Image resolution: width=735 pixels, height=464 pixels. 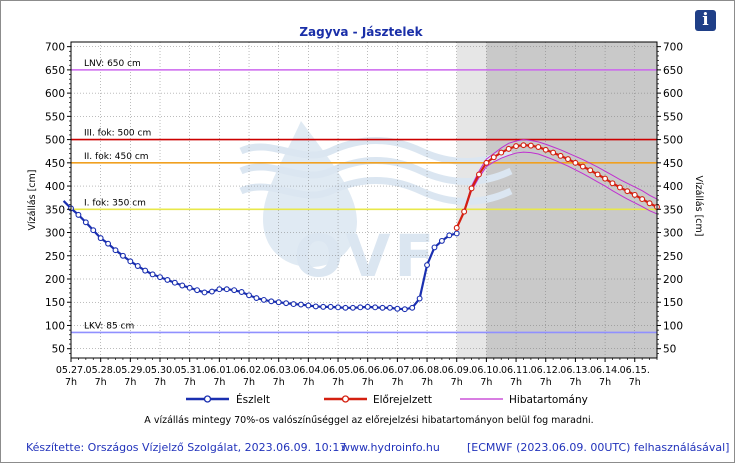 I want to click on forecast-line, so click(x=556, y=186).